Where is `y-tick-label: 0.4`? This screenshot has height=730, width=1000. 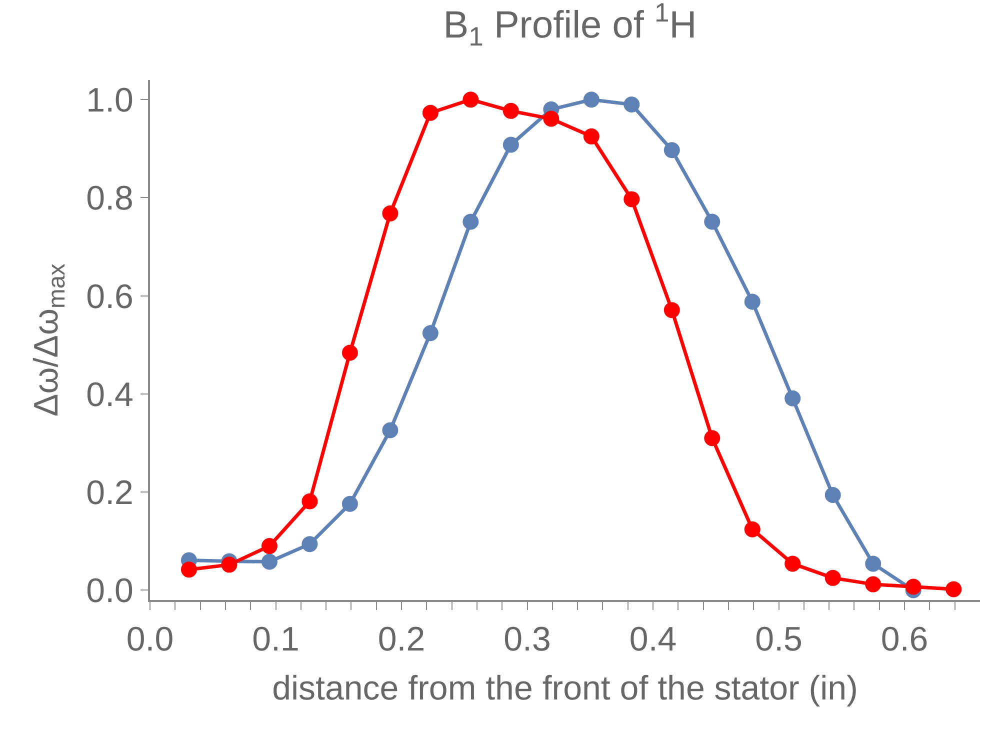
y-tick-label: 0.4 is located at coordinates (110, 395).